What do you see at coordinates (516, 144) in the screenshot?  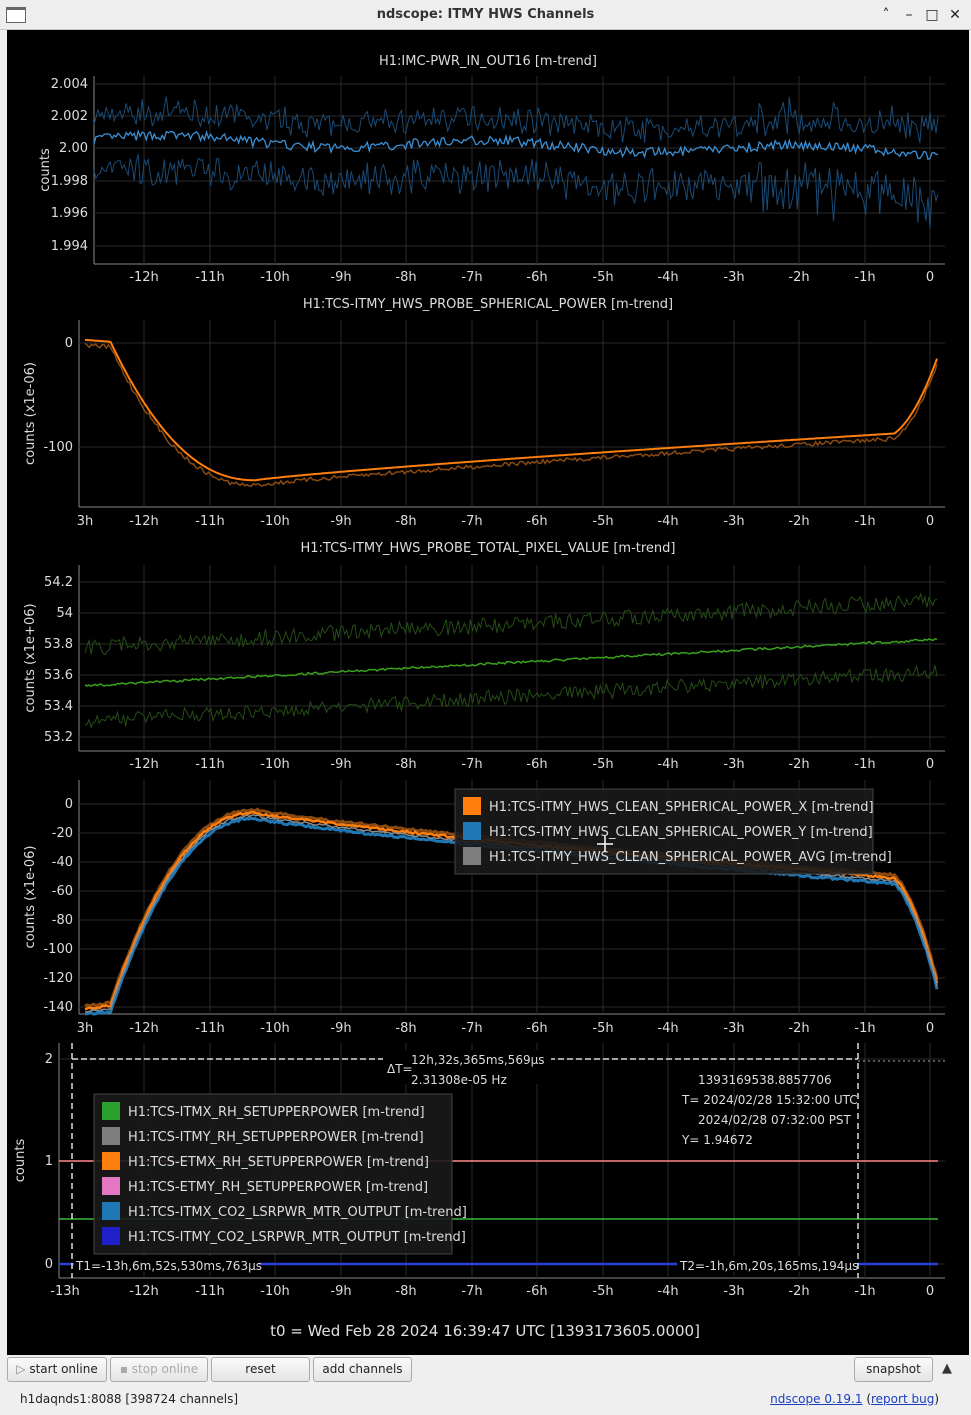 I see `imc-mean-trace` at bounding box center [516, 144].